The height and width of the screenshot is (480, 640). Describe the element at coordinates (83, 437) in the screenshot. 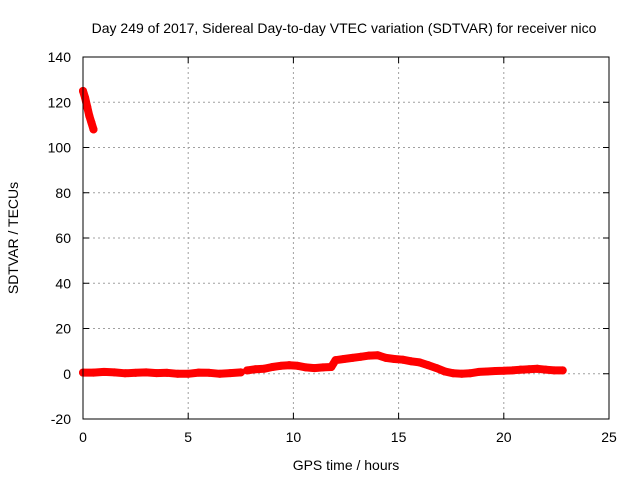

I see `x-tick-label: 0` at that location.